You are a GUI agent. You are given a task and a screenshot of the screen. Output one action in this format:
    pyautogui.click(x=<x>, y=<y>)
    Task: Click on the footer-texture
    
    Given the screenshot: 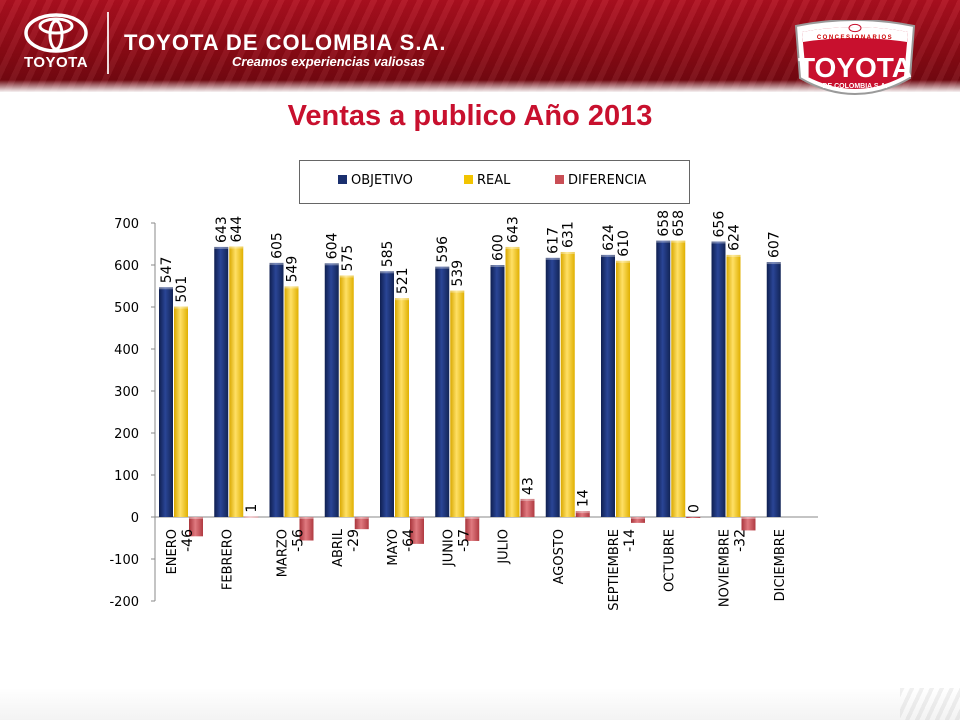 What is the action you would take?
    pyautogui.click(x=930, y=704)
    